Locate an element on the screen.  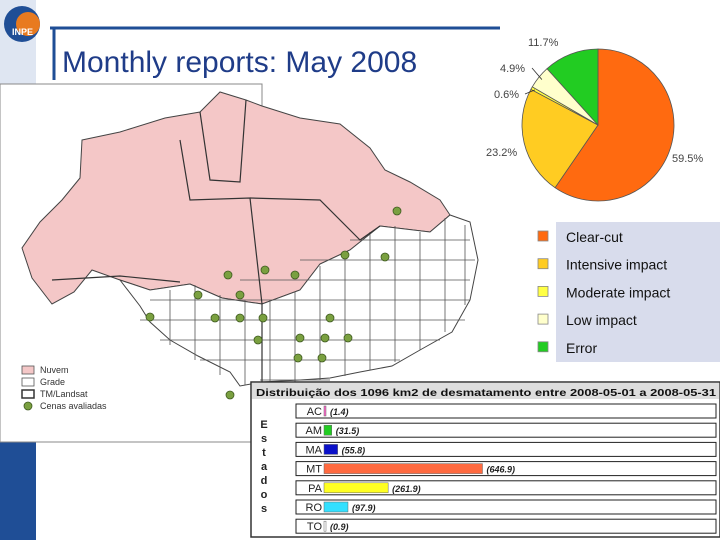
impact-legend-panel is located at coordinates (638, 292).